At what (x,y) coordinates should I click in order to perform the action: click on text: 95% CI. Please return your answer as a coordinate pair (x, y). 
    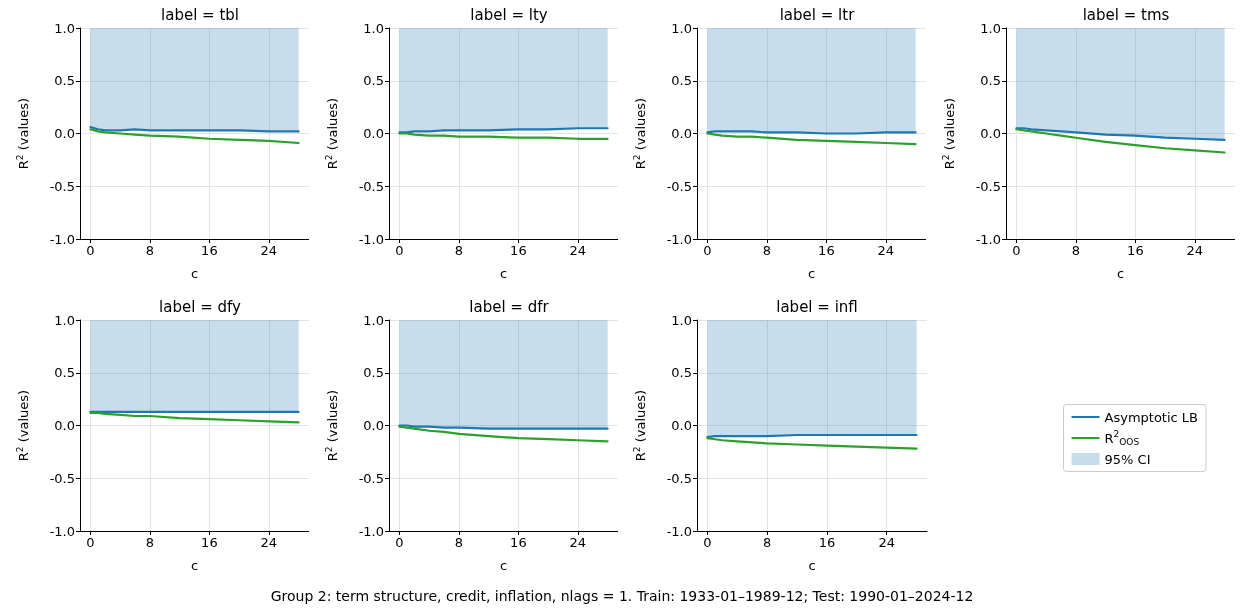
    Looking at the image, I should click on (1127, 459).